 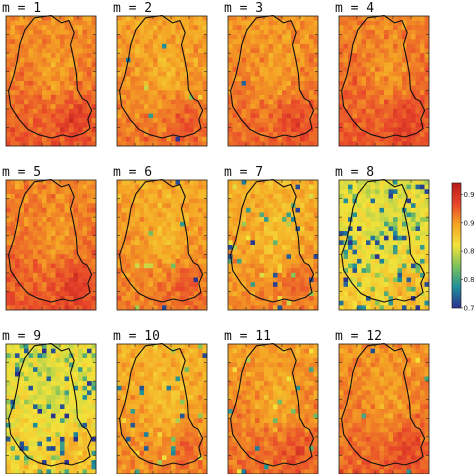 I want to click on heatmap-cells, so click(x=273, y=81).